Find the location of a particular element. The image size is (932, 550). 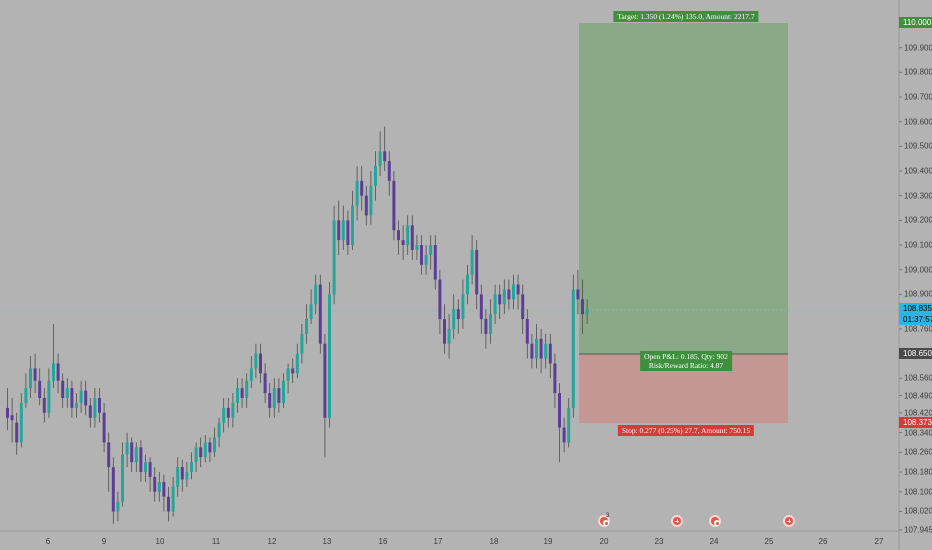

y-tick-label: 109.800 is located at coordinates (918, 72).